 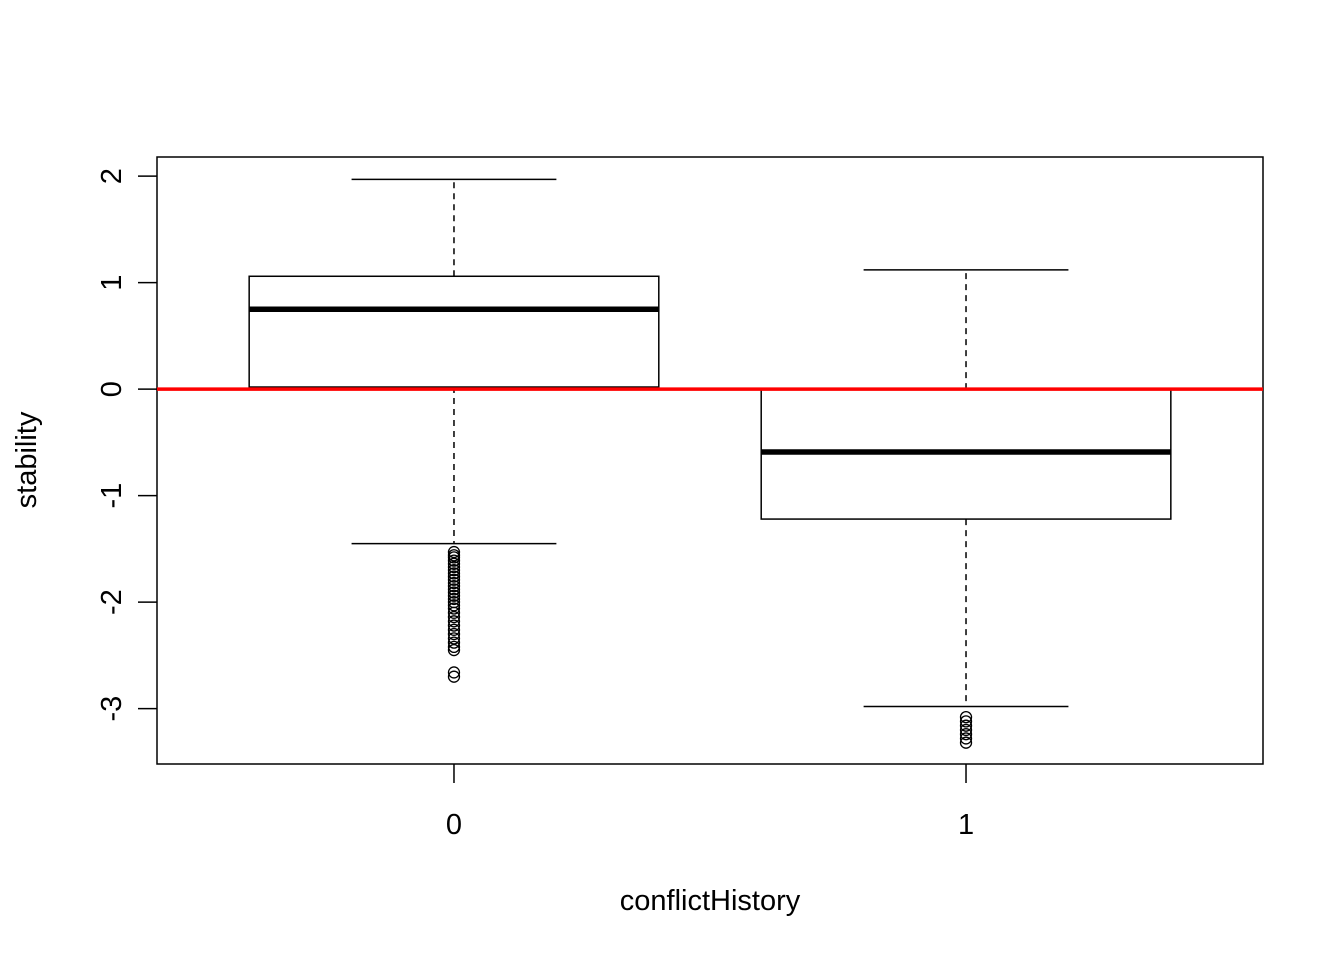 I want to click on y-tick-label: -1, so click(x=112, y=496).